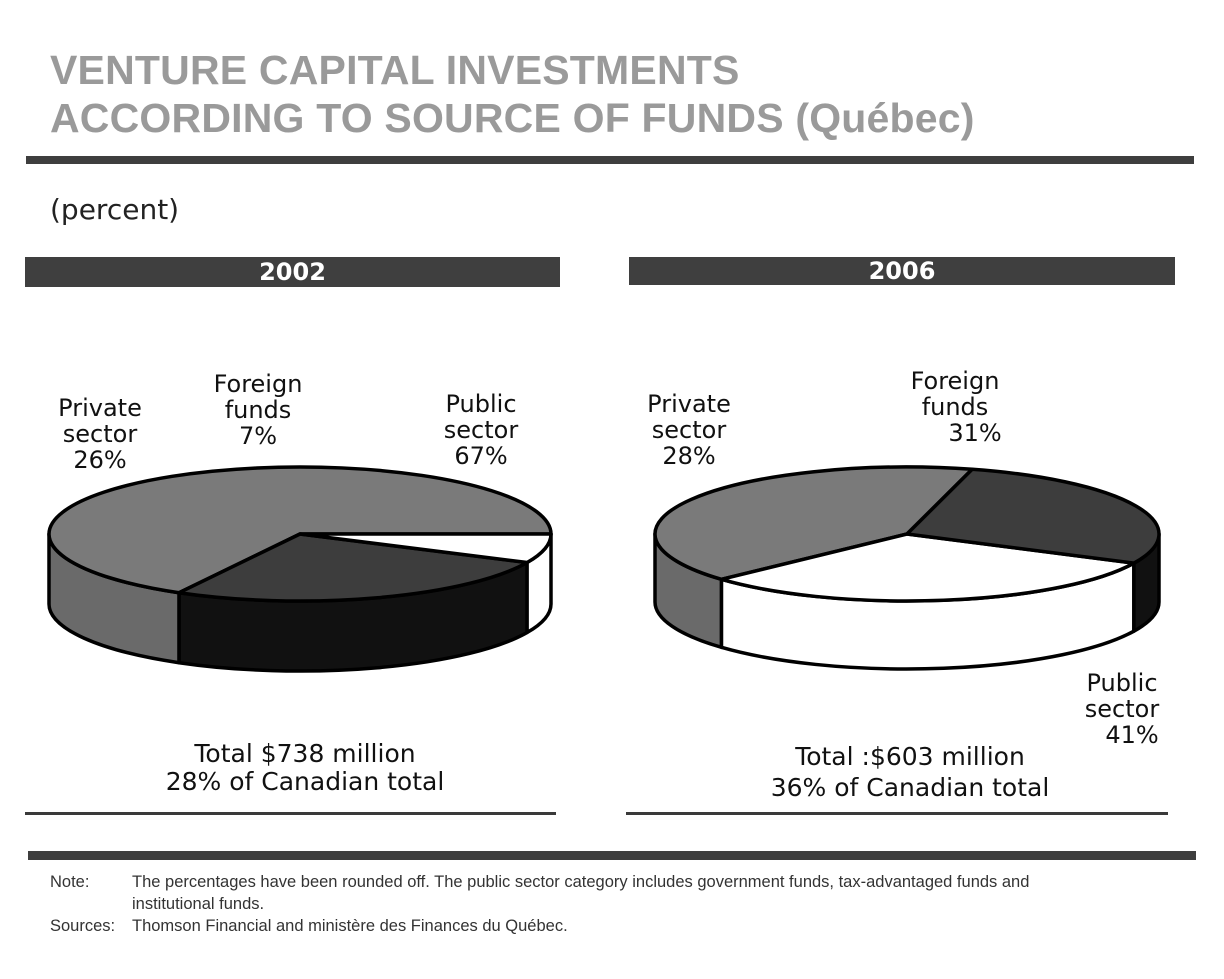  Describe the element at coordinates (481, 456) in the screenshot. I see `label-value: 67%` at that location.